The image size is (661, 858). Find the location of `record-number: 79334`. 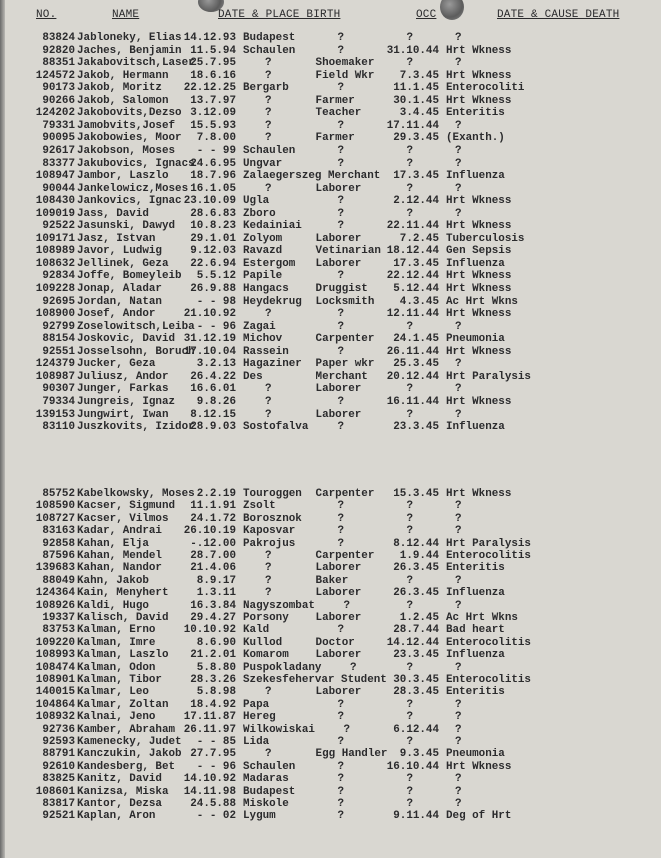

record-number: 79334 is located at coordinates (58, 401).